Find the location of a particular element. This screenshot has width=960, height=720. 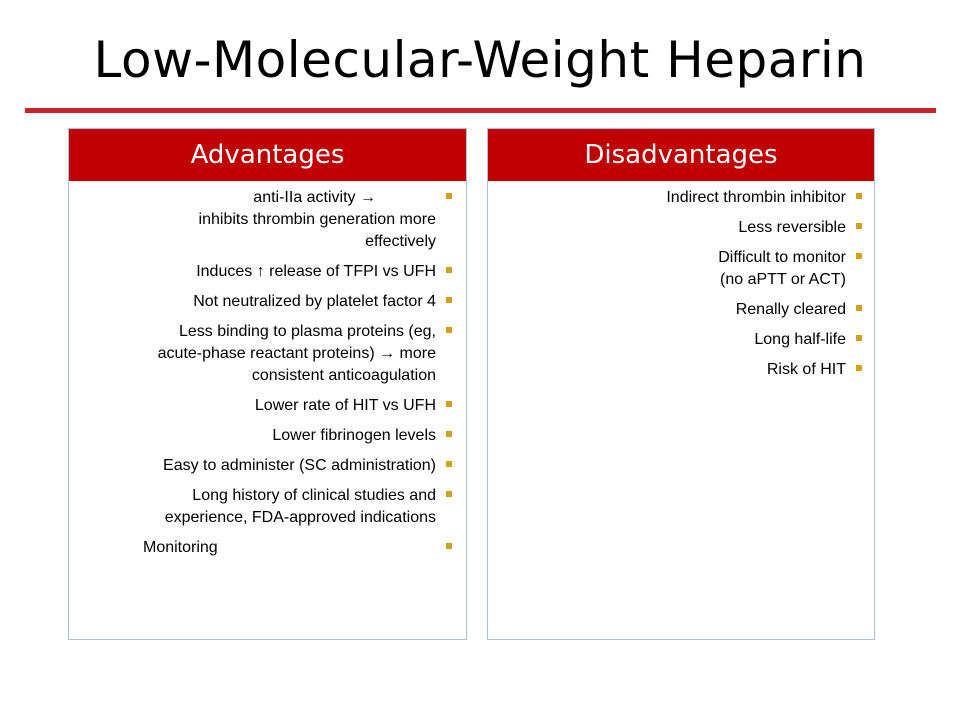

list-item: Lower rate of HIT vs UFH is located at coordinates (267, 406).